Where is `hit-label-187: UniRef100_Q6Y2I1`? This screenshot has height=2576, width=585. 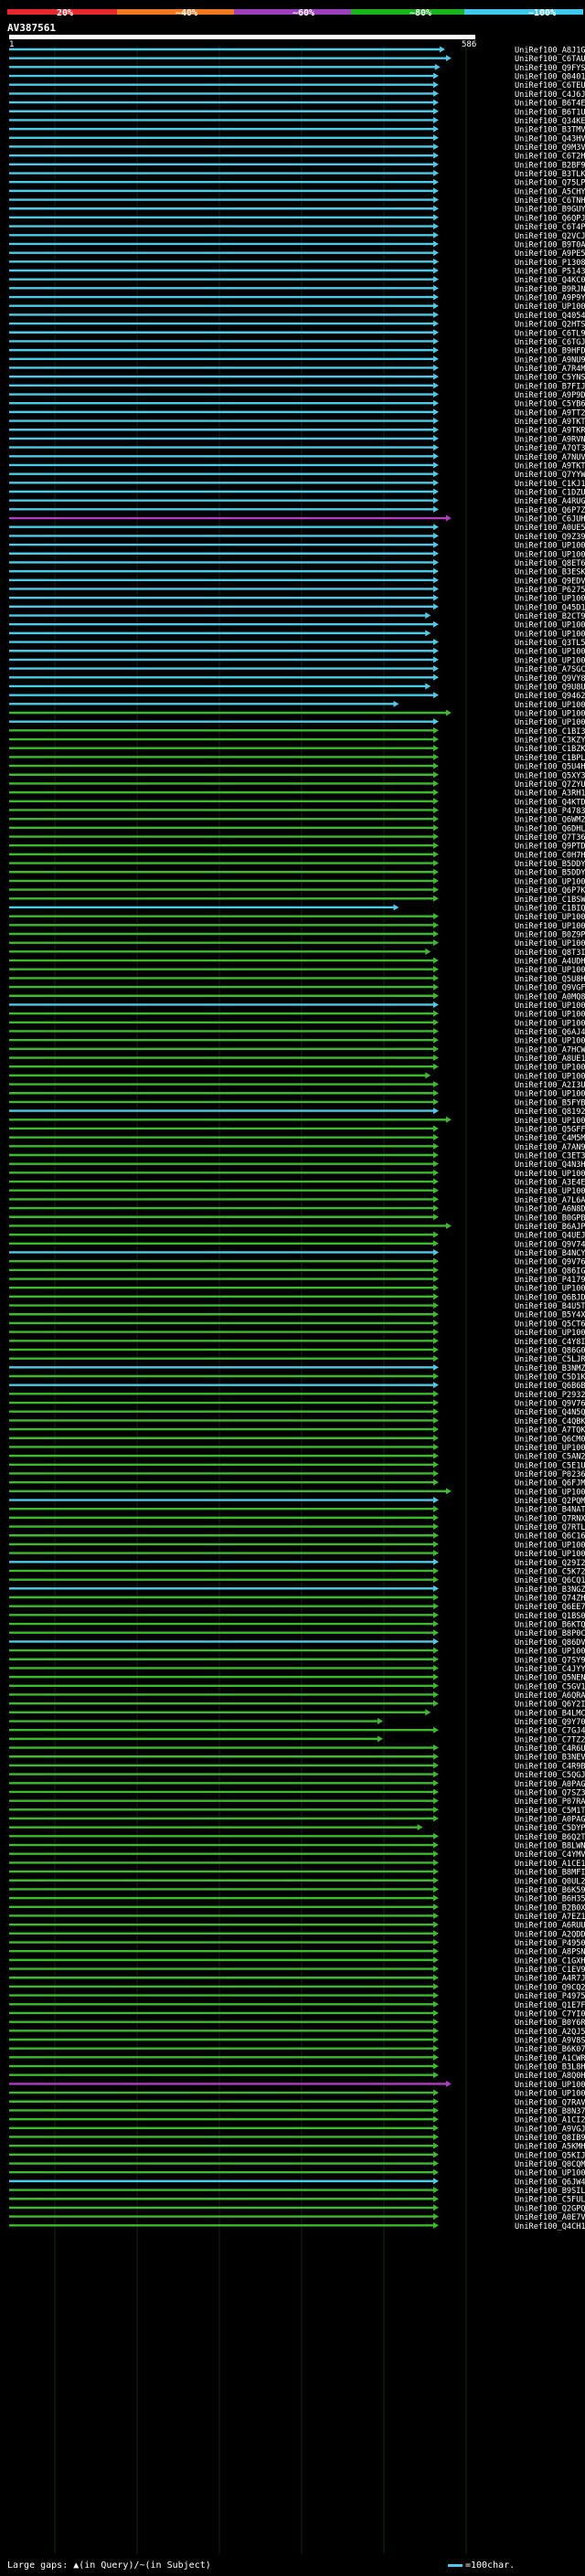 hit-label-187: UniRef100_Q6Y2I1 is located at coordinates (550, 1705).